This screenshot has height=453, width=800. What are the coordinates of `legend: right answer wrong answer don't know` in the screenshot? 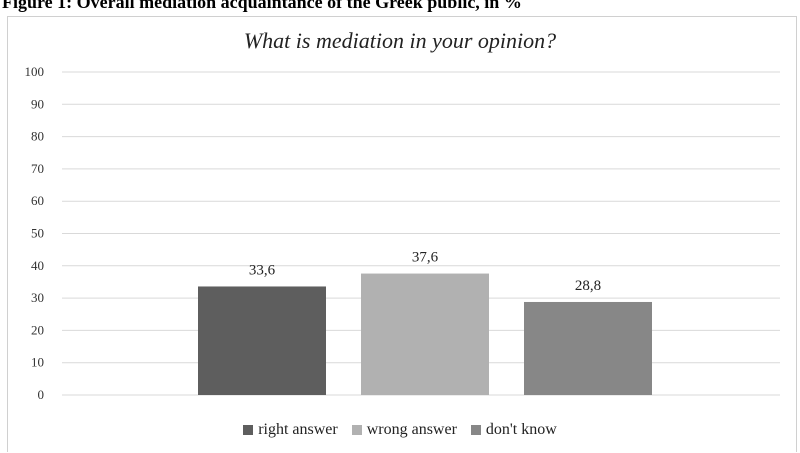 It's located at (400, 430).